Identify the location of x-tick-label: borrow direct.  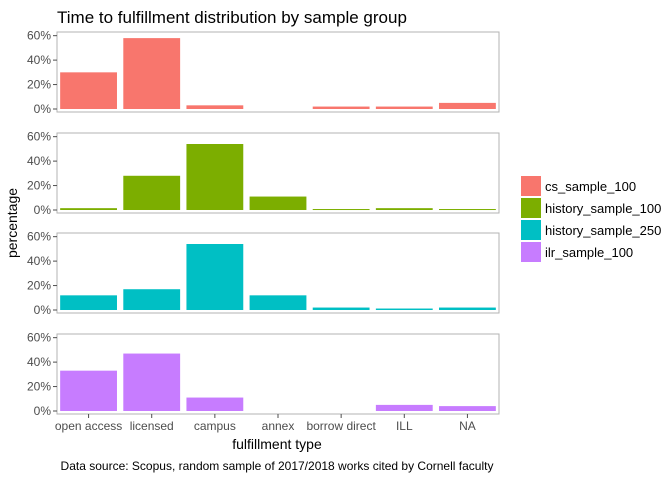
(341, 426).